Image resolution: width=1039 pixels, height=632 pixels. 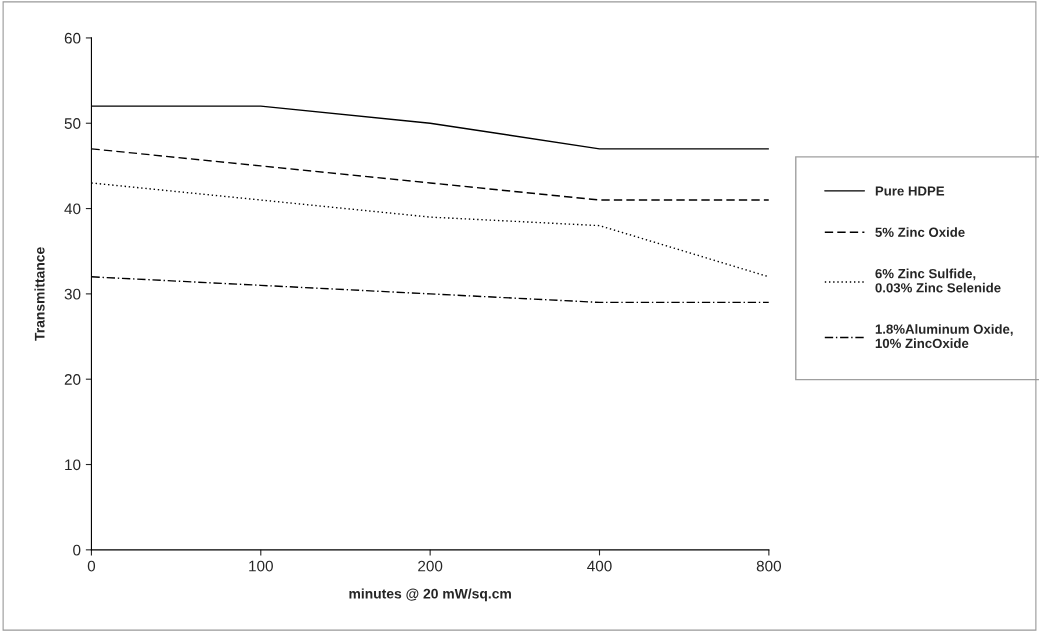 I want to click on legend-label: 6% Zinc Sulfide, 0.03% Zinc Selenide, so click(x=938, y=280).